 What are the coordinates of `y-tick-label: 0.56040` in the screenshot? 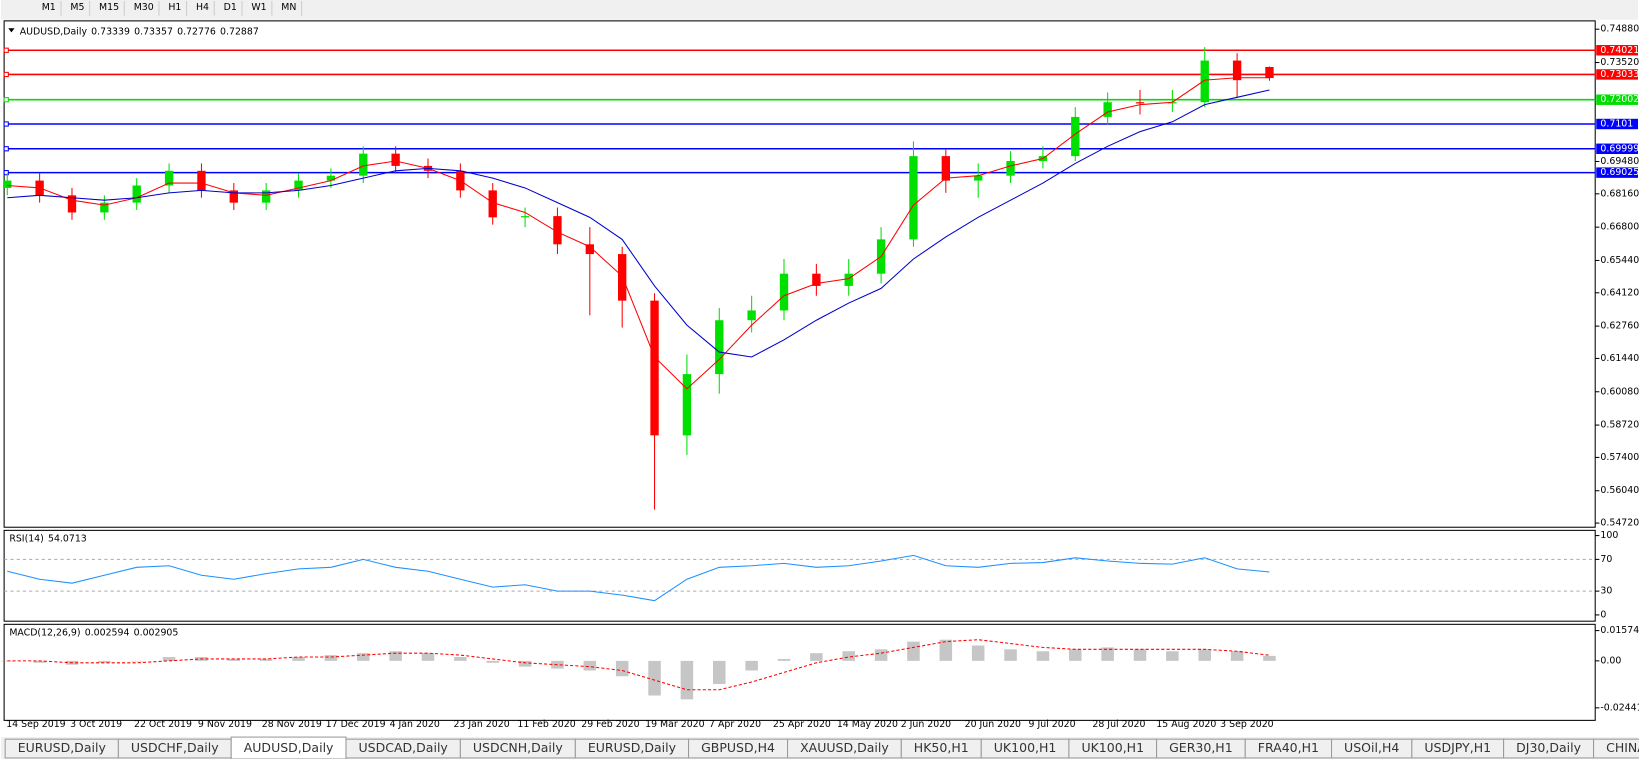 It's located at (1619, 490).